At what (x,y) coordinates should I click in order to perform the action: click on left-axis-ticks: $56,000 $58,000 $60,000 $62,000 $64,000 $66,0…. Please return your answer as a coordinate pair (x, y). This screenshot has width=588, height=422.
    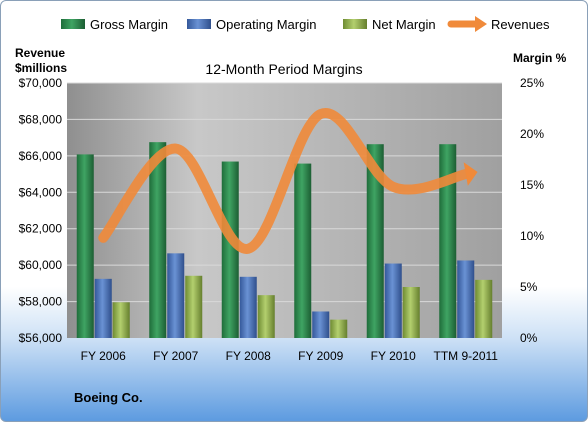
    Looking at the image, I should click on (41, 210).